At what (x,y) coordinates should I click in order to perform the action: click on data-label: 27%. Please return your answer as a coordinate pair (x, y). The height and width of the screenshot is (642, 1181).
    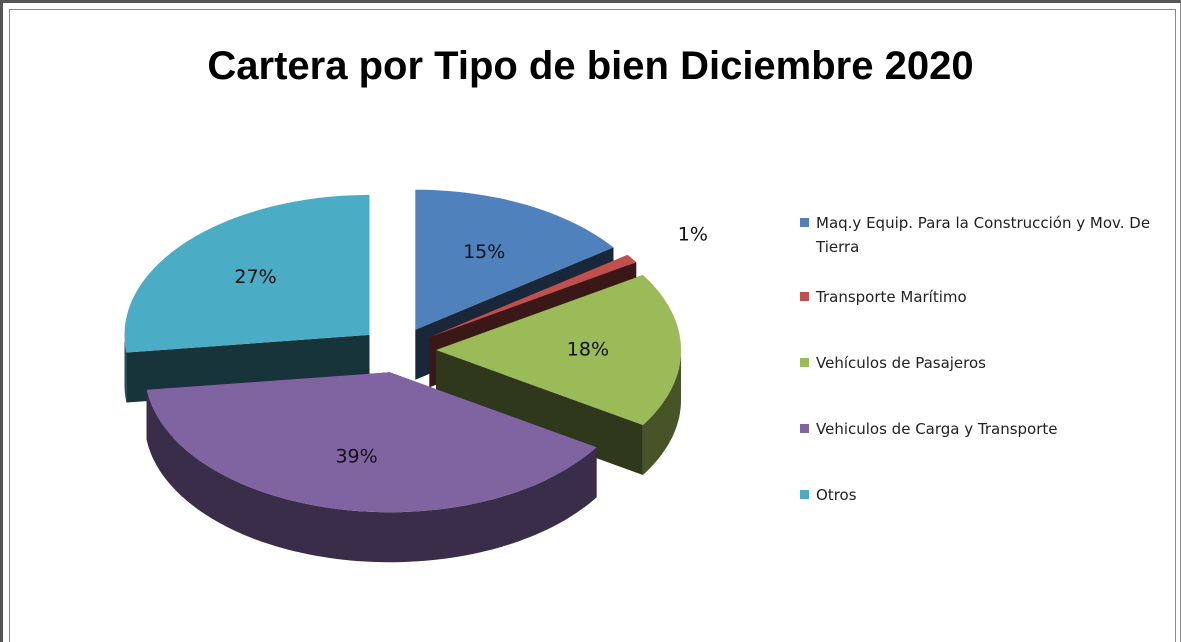
    Looking at the image, I should click on (255, 277).